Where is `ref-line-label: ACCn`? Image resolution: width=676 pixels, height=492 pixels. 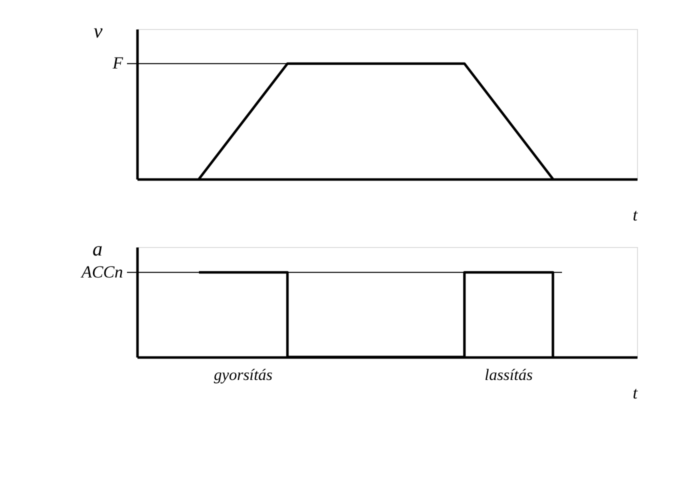
ref-line-label: ACCn is located at coordinates (101, 272).